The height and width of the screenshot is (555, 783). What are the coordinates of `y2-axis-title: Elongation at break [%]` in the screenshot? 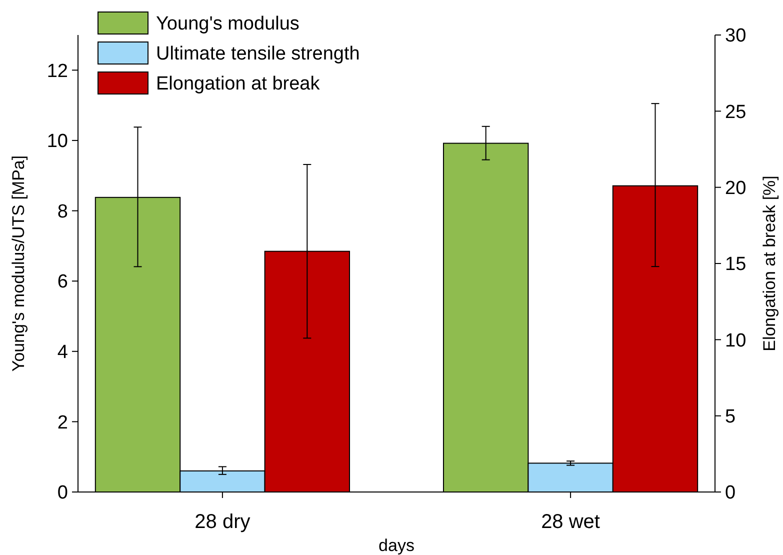 It's located at (769, 264).